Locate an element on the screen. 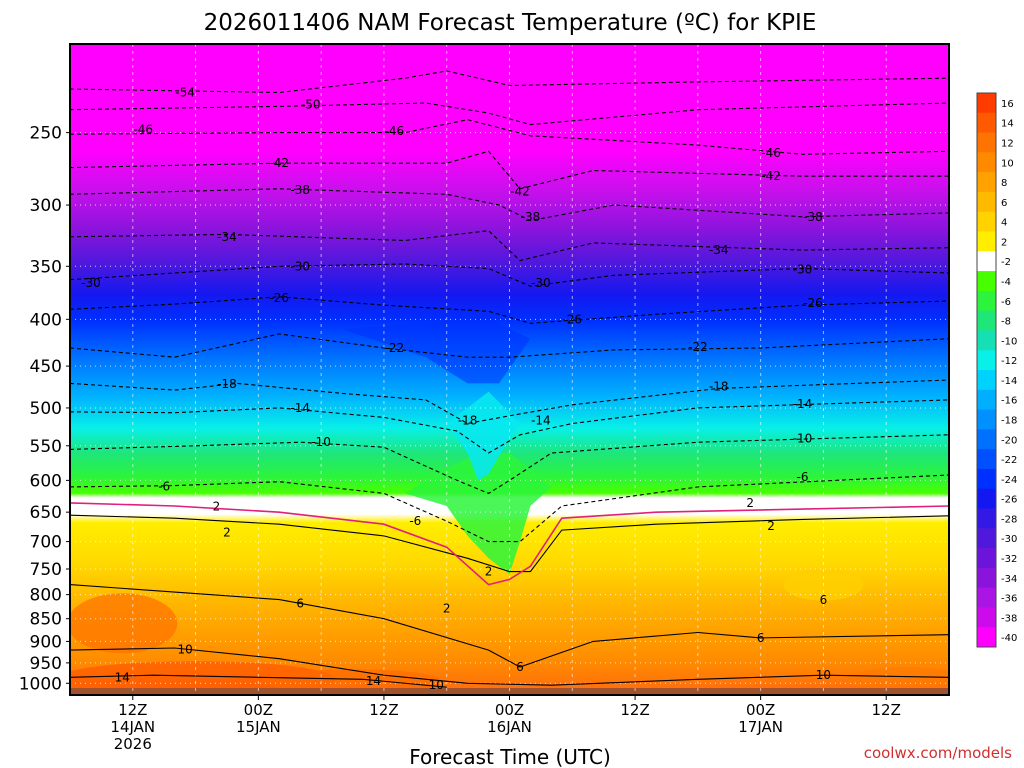  pressure-tick-label: 500 is located at coordinates (46, 409).